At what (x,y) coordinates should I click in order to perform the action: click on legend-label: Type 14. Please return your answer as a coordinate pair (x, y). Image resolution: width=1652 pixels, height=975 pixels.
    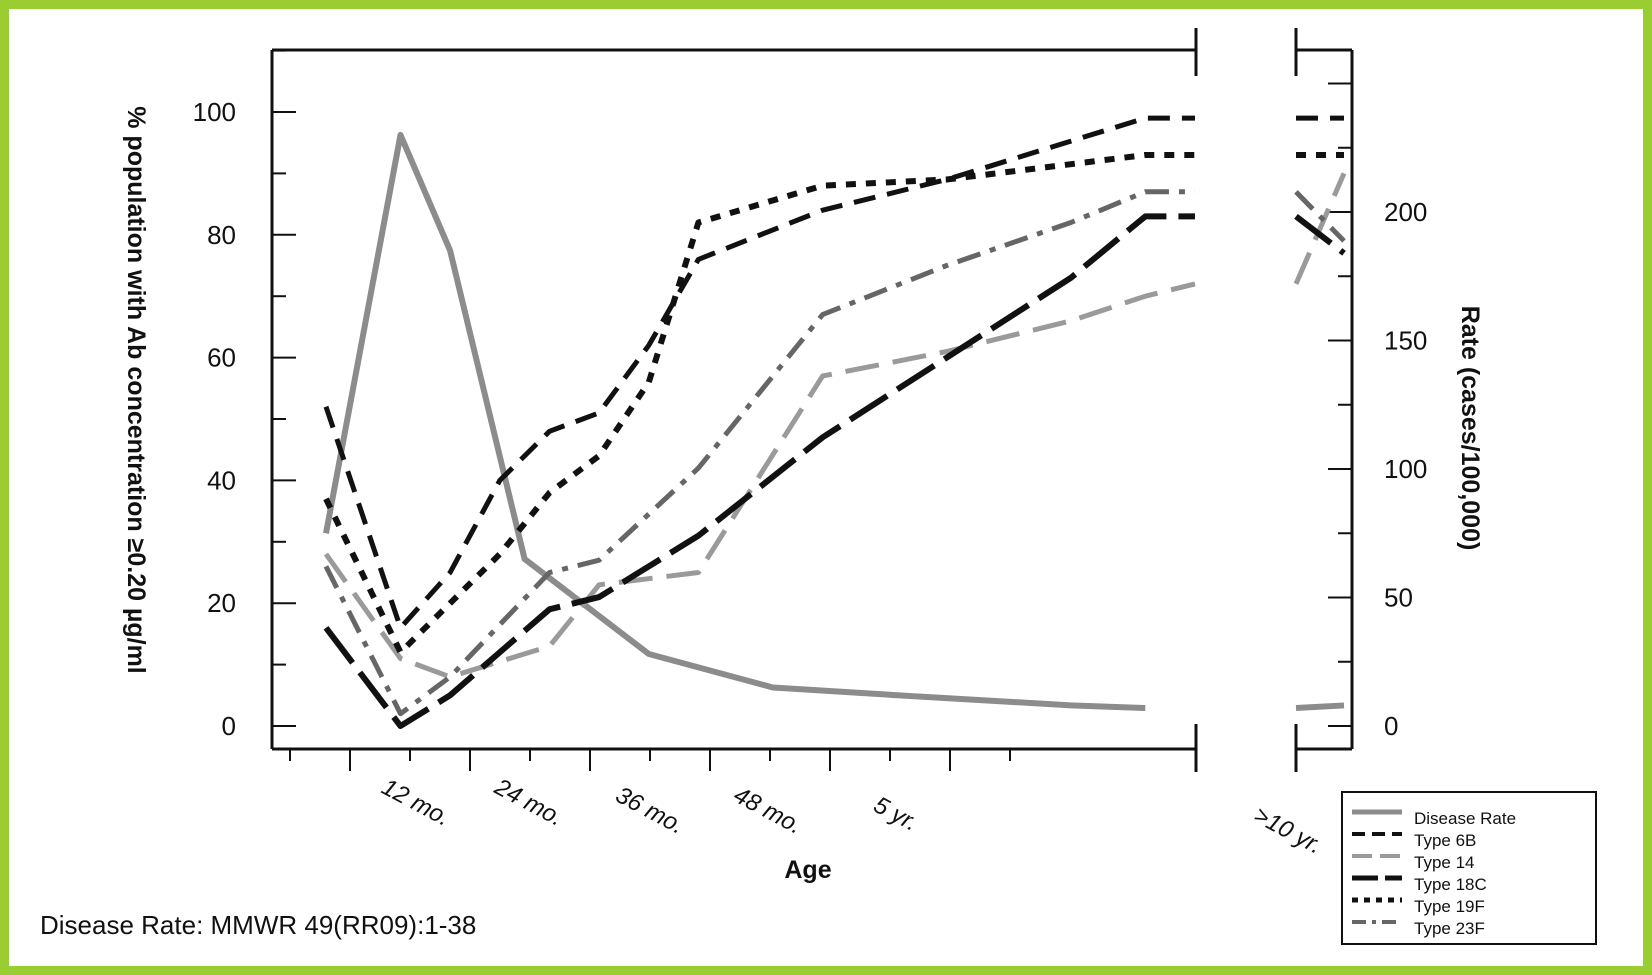
    Looking at the image, I should click on (1444, 862).